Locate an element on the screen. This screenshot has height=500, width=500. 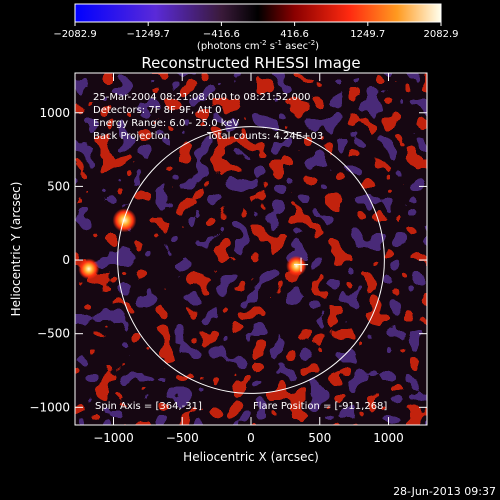
colorbar-unit-label: (photons cm-2 s-1 asec-2) is located at coordinates (258, 45).